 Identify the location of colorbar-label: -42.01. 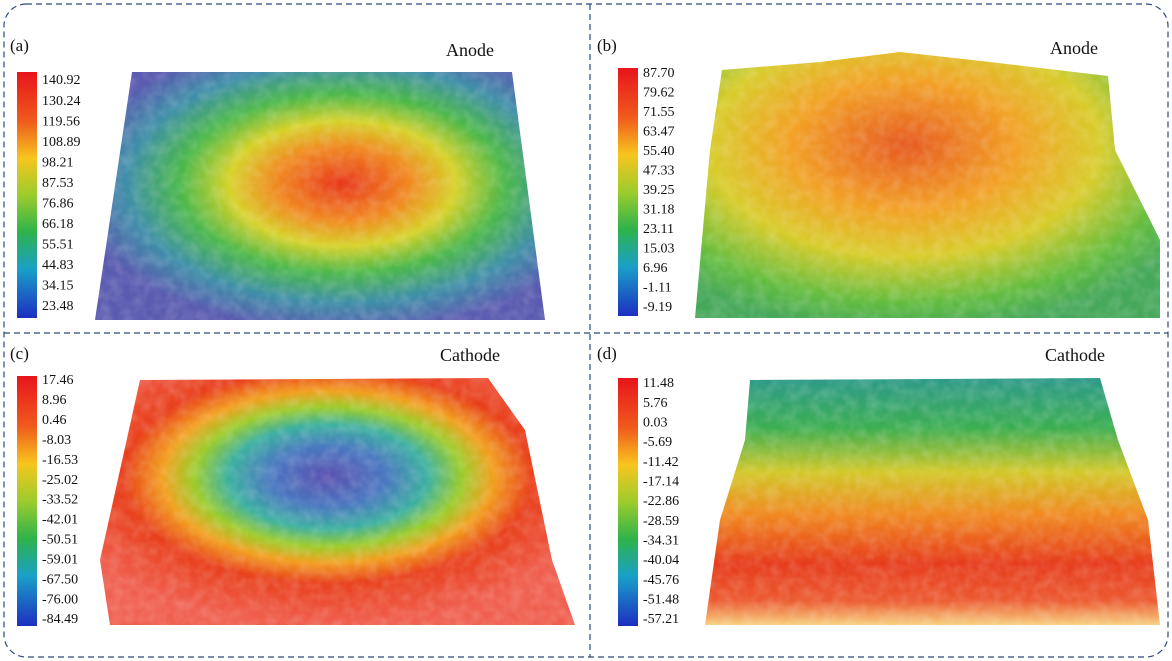
(60, 520).